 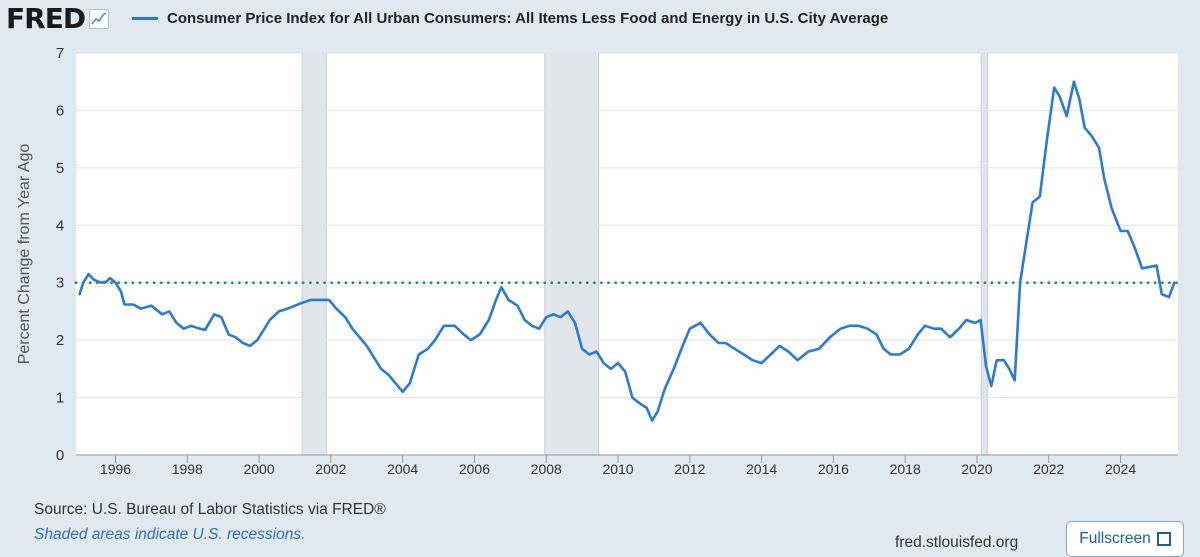 I want to click on recession-note: Shaded areas indicate U.S. recessions., so click(x=170, y=534).